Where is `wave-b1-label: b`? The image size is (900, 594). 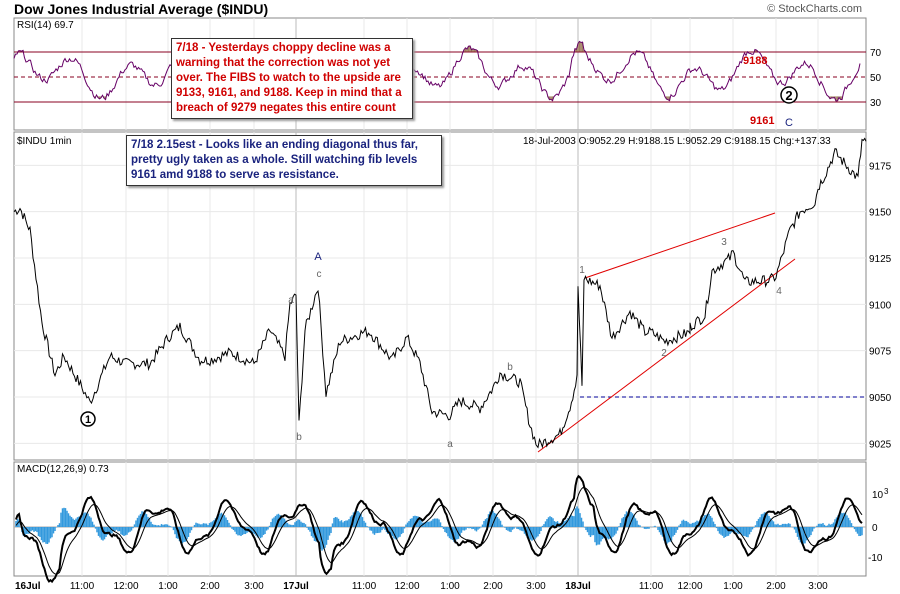
wave-b1-label: b is located at coordinates (299, 437).